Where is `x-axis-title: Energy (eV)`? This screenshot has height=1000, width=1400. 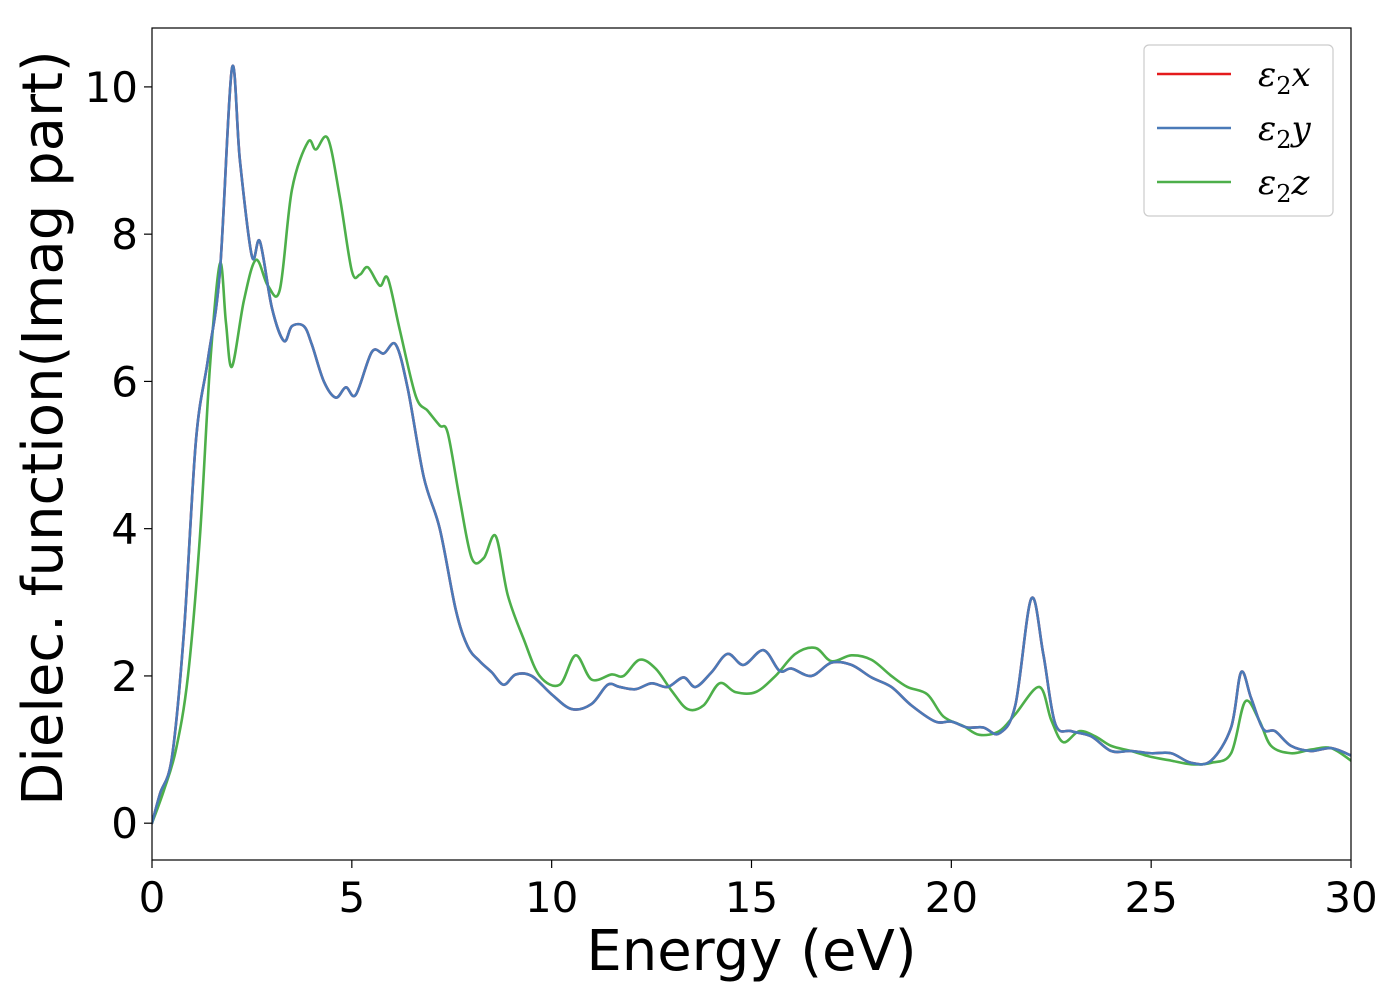
x-axis-title: Energy (eV) is located at coordinates (751, 951).